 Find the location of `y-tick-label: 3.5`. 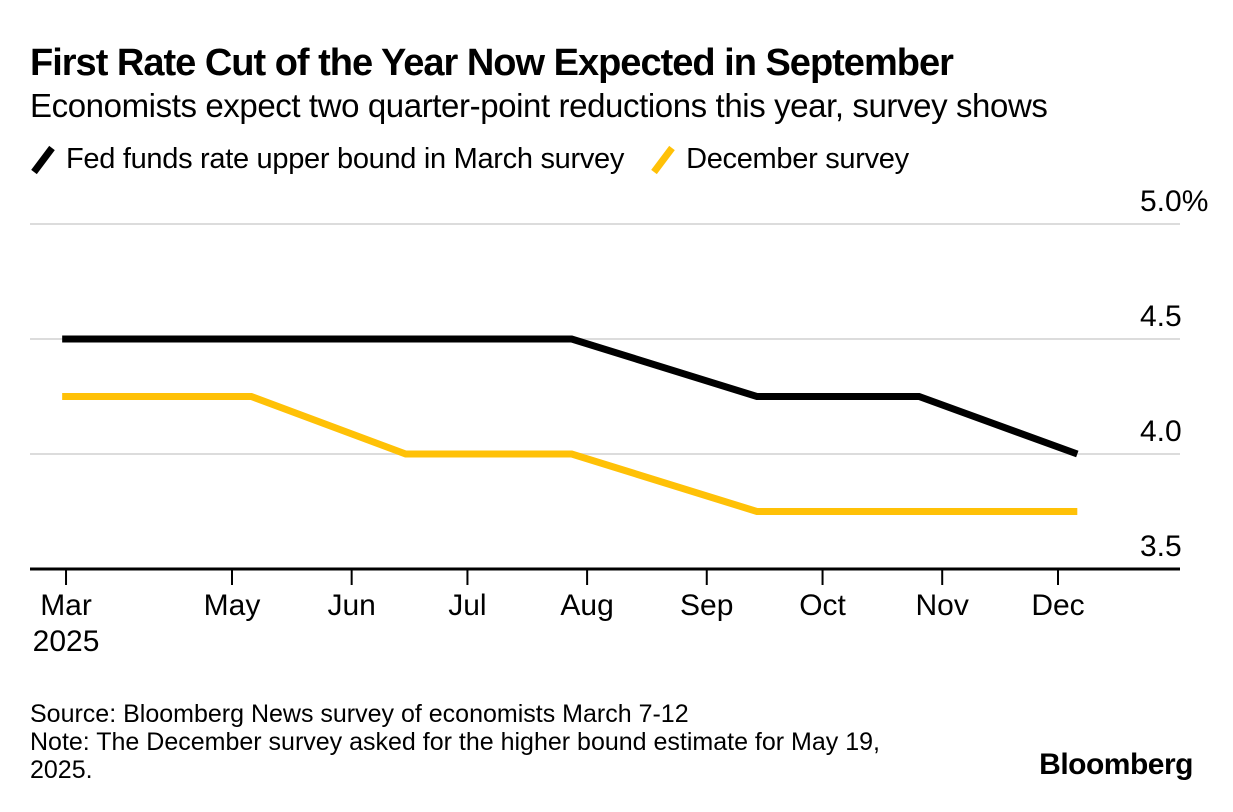

y-tick-label: 3.5 is located at coordinates (1161, 546).